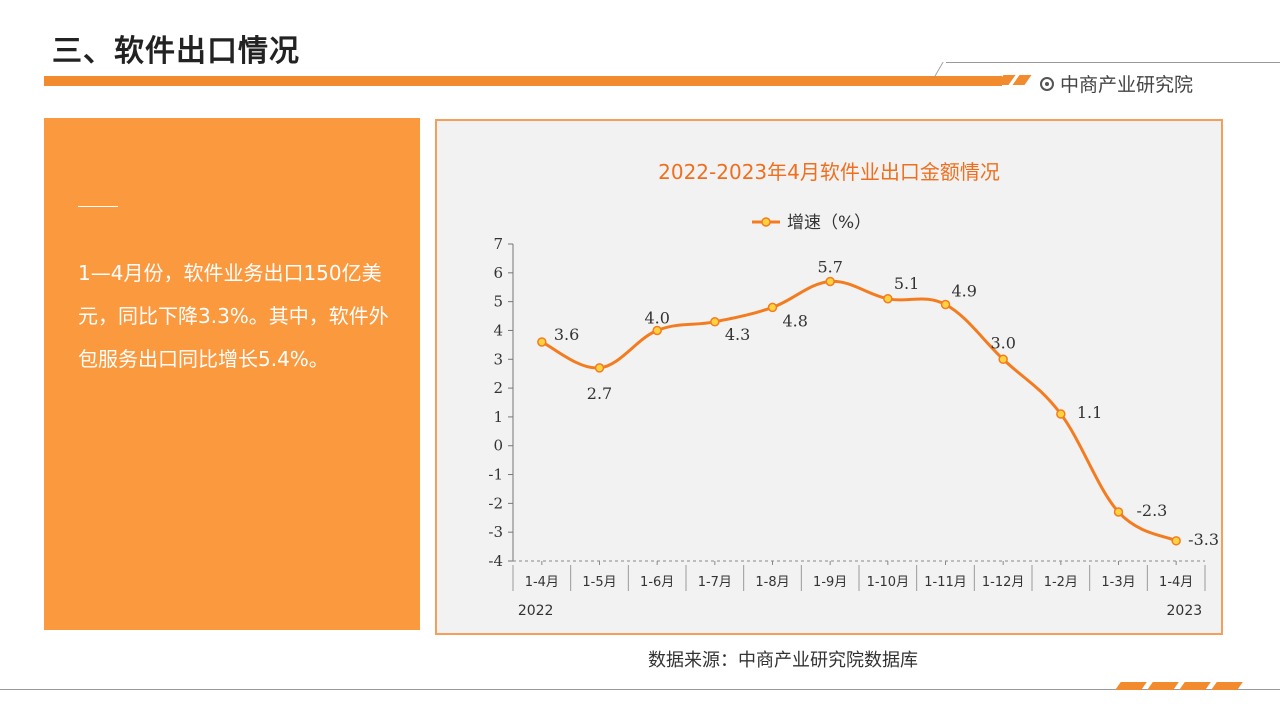 Image resolution: width=1280 pixels, height=720 pixels. What do you see at coordinates (1118, 582) in the screenshot?
I see `x-tick-label: 1-3月` at bounding box center [1118, 582].